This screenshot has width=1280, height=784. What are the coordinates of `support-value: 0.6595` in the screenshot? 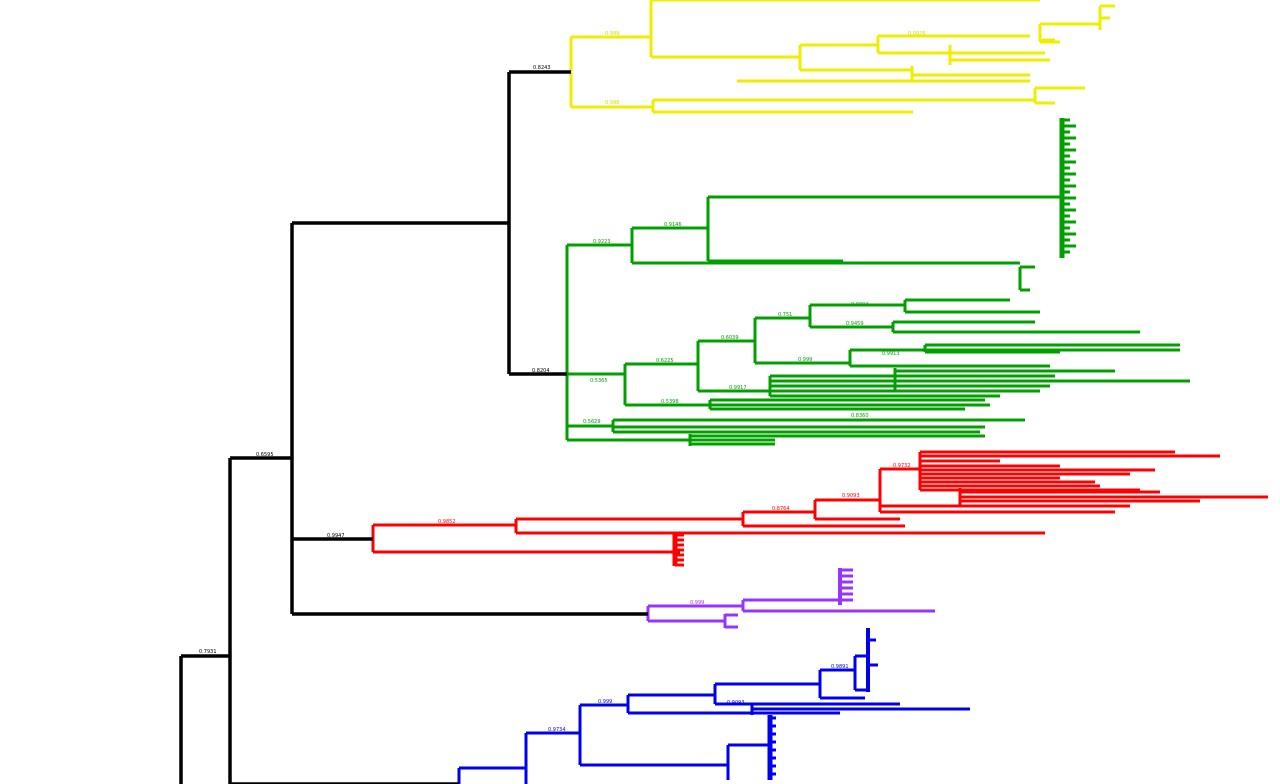 It's located at (265, 455).